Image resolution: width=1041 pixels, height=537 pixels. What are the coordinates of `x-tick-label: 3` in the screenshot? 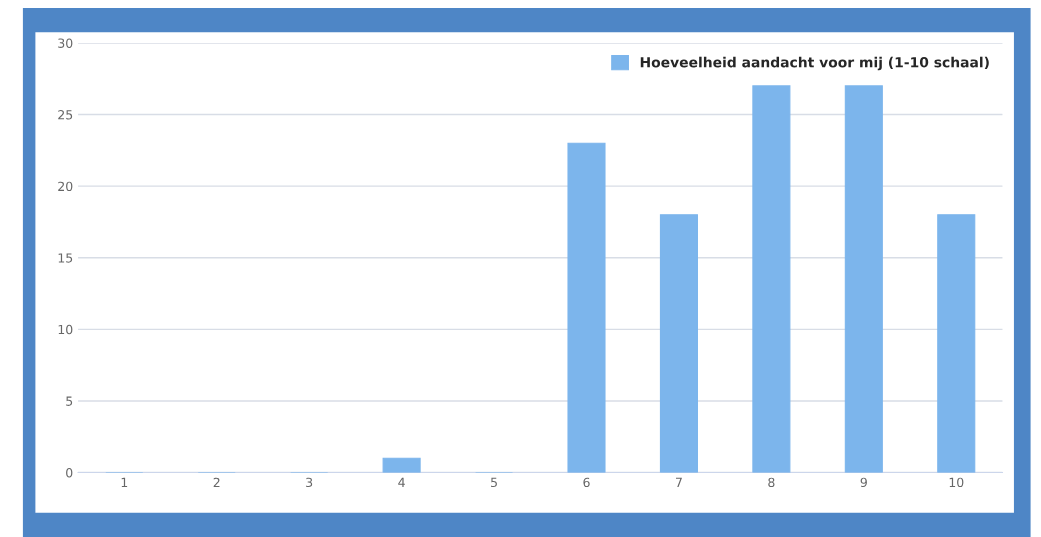 It's located at (309, 482).